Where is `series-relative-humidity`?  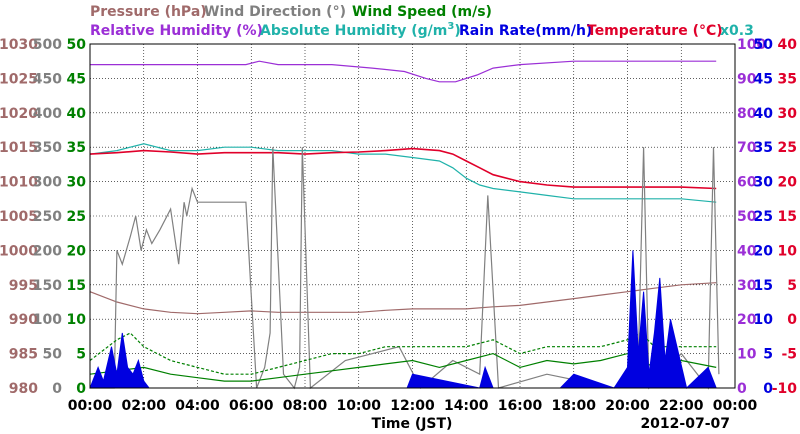 series-relative-humidity is located at coordinates (403, 71).